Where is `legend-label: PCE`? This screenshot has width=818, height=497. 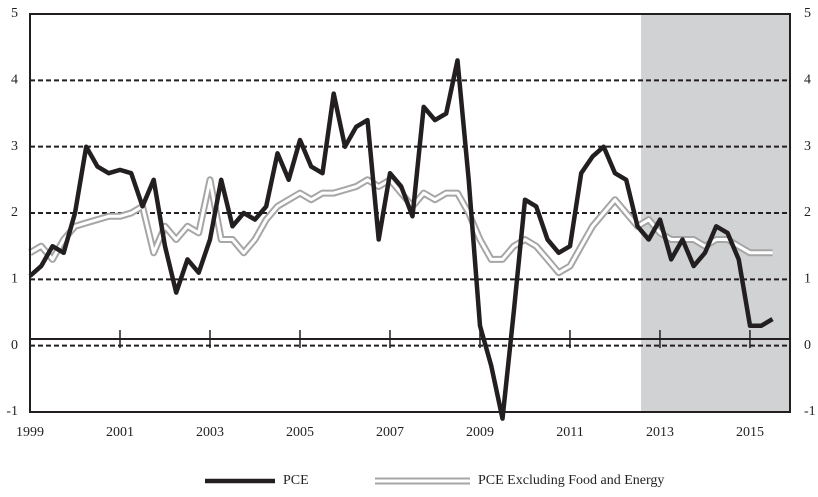
legend-label: PCE is located at coordinates (296, 480).